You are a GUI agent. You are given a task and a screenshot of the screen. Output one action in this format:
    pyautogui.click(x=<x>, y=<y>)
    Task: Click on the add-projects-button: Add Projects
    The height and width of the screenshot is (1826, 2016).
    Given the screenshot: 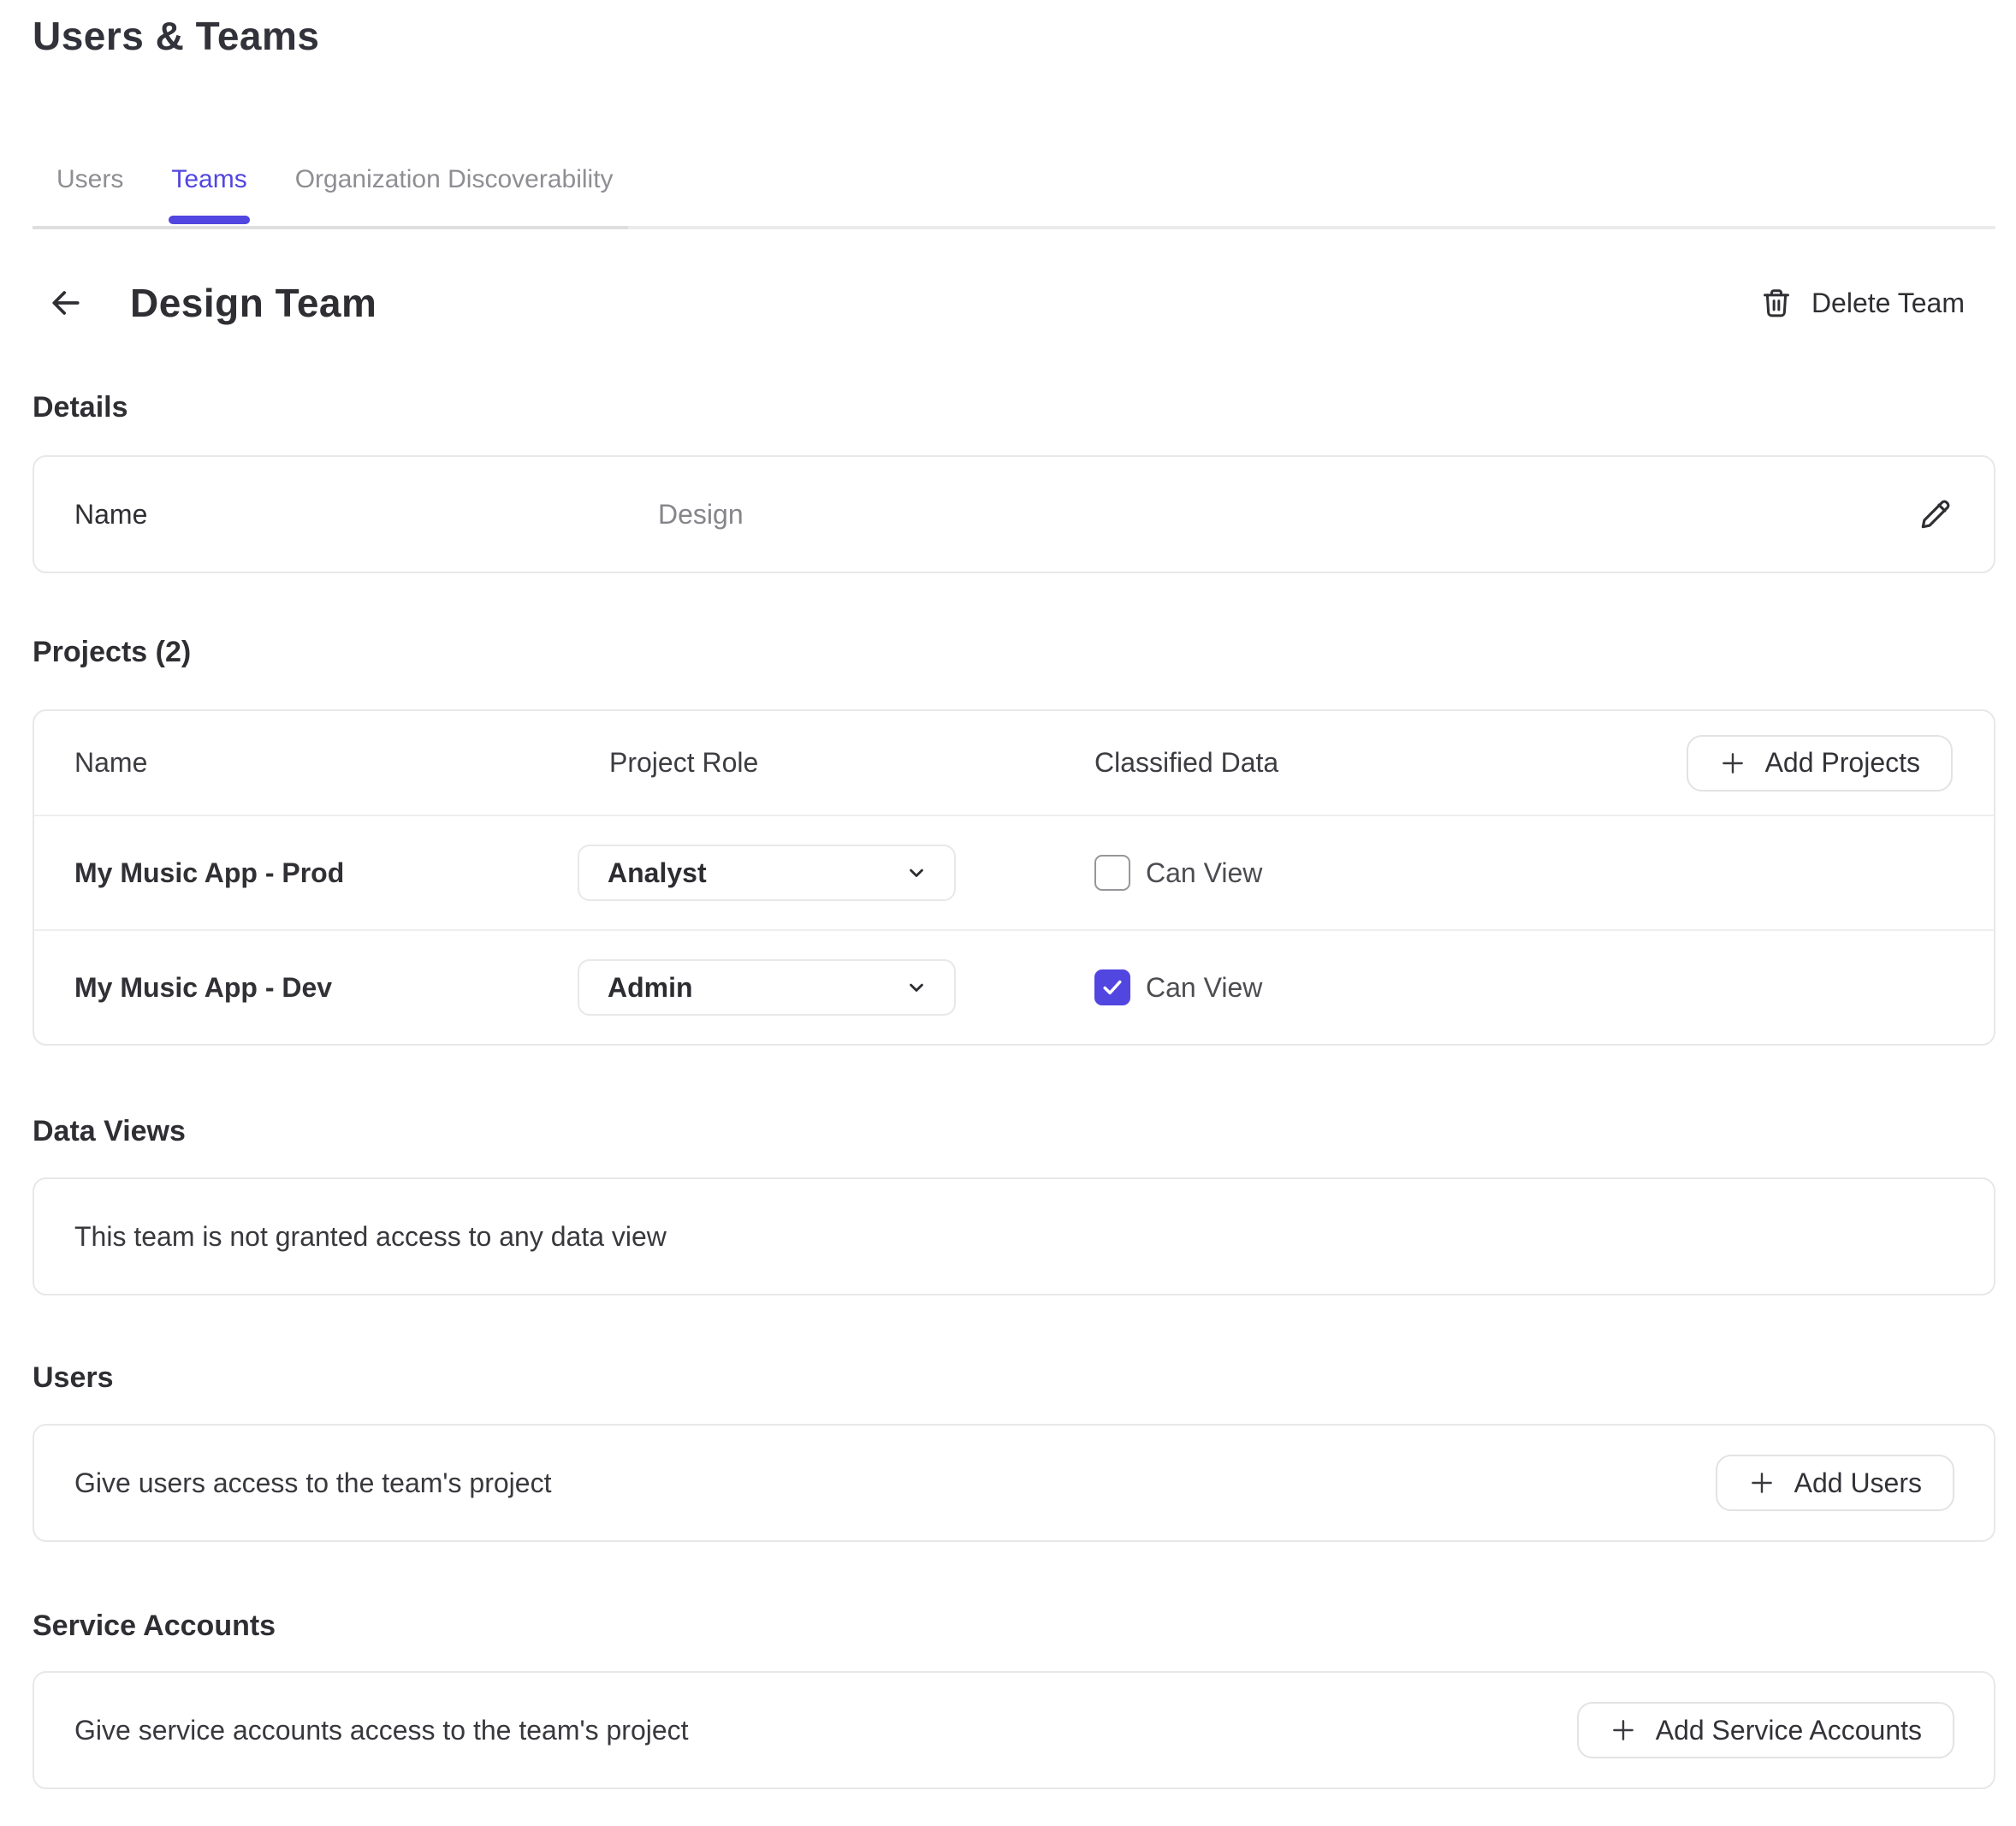 What is the action you would take?
    pyautogui.click(x=1820, y=762)
    